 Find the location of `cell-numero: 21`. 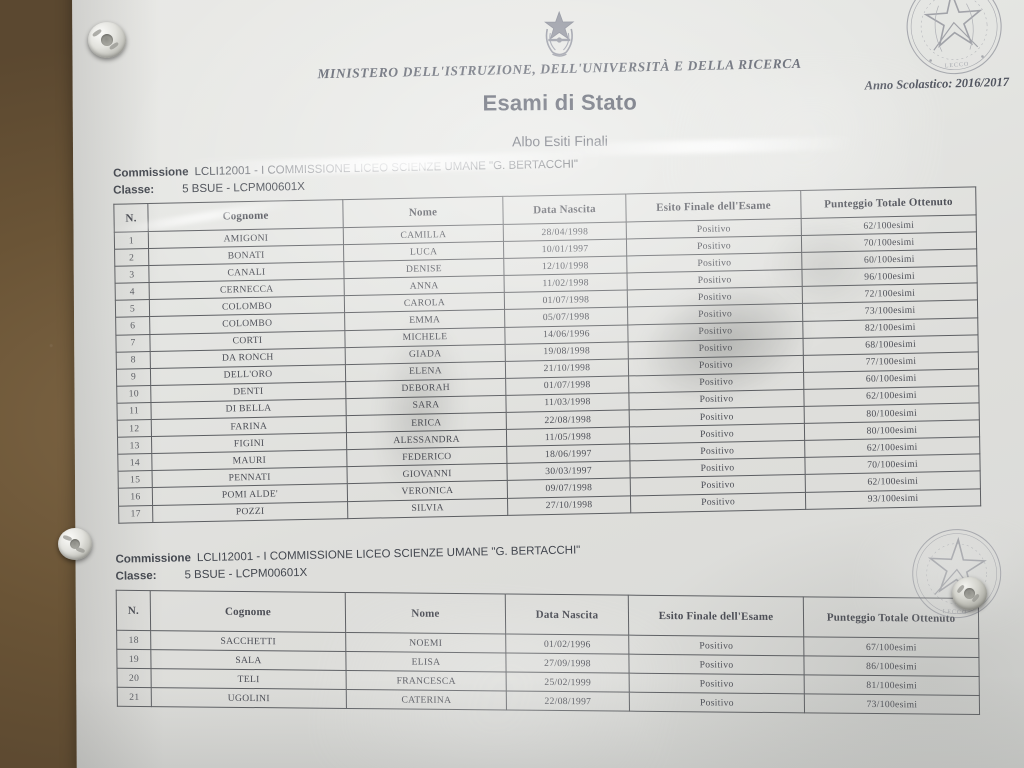

cell-numero: 21 is located at coordinates (134, 696).